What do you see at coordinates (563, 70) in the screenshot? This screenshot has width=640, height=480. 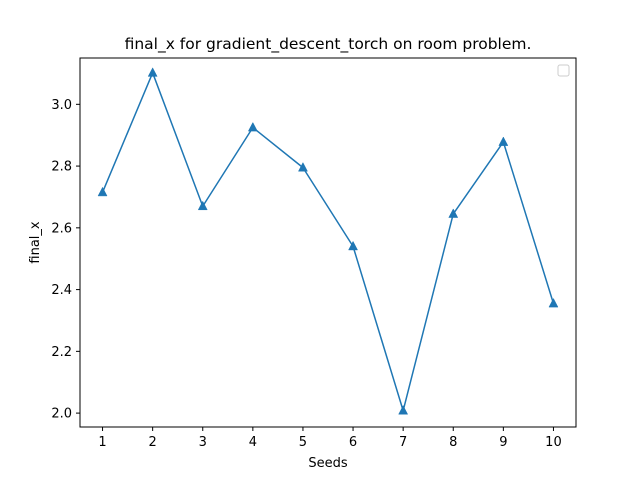 I see `legend-box` at bounding box center [563, 70].